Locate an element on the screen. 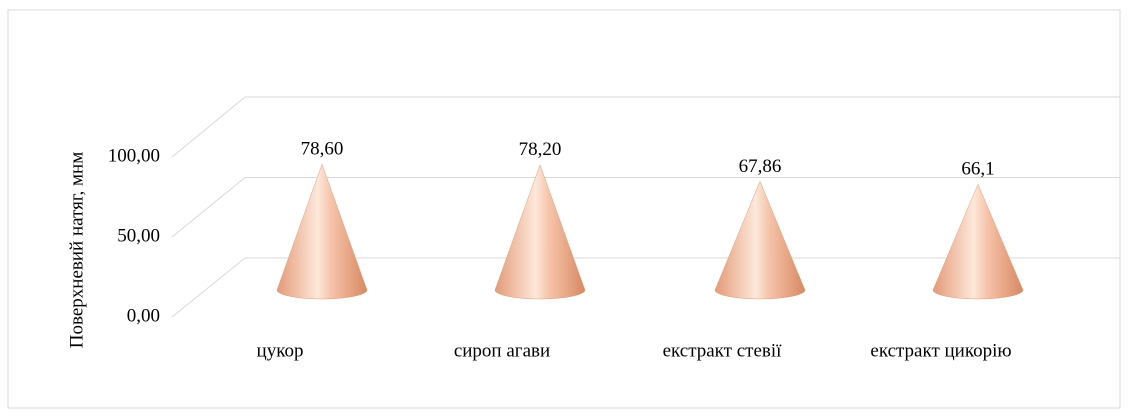 The width and height of the screenshot is (1129, 416). value-label: 66,1 is located at coordinates (977, 169).